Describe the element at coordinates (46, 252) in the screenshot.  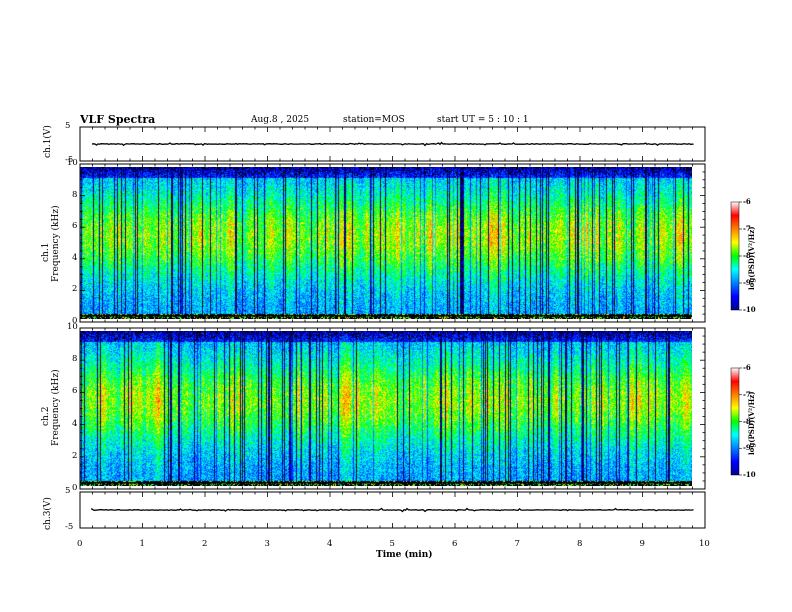
I see `ch1-spectrogram-ylabel: ch.1` at that location.